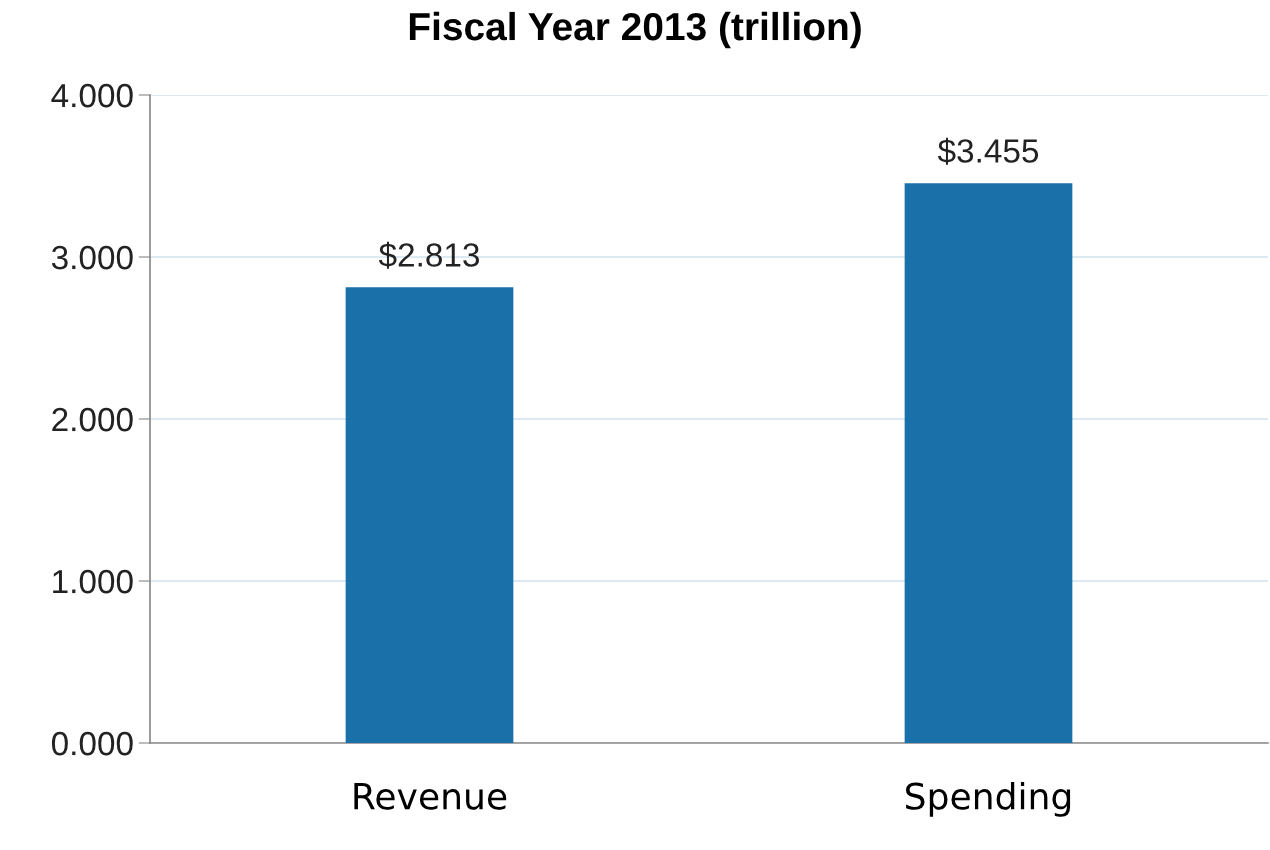 The width and height of the screenshot is (1270, 850). Describe the element at coordinates (988, 799) in the screenshot. I see `x-tick-label: Spending` at that location.